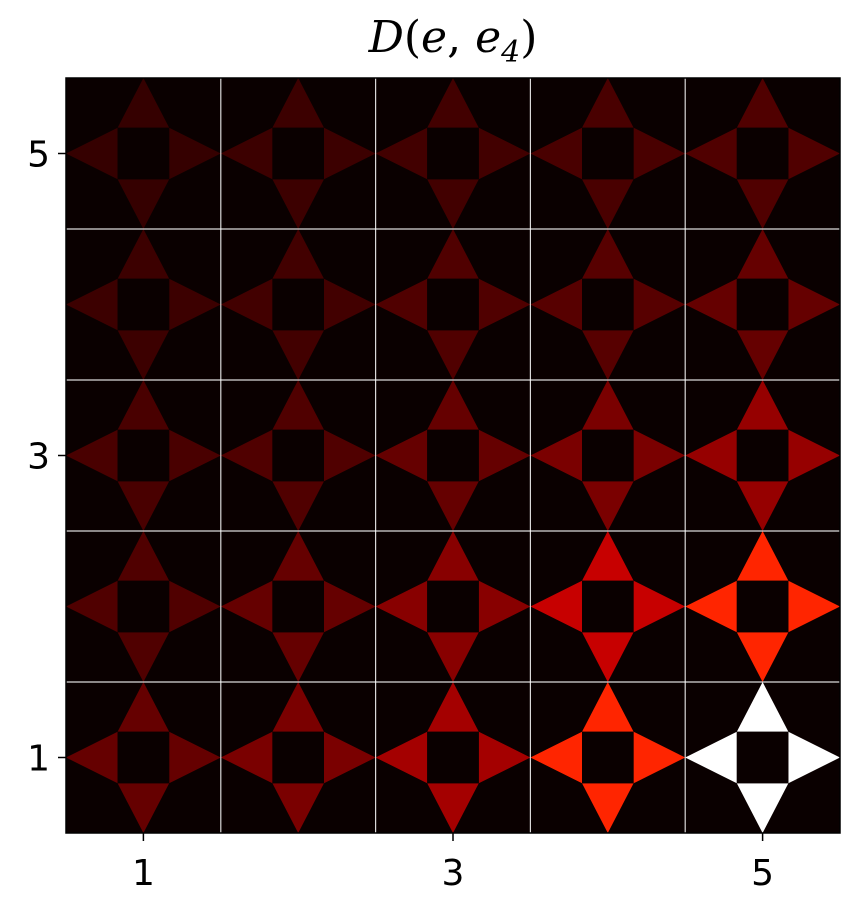 The image size is (861, 915). Describe the element at coordinates (762, 657) in the screenshot. I see `triangle-down-r2-c5` at that location.